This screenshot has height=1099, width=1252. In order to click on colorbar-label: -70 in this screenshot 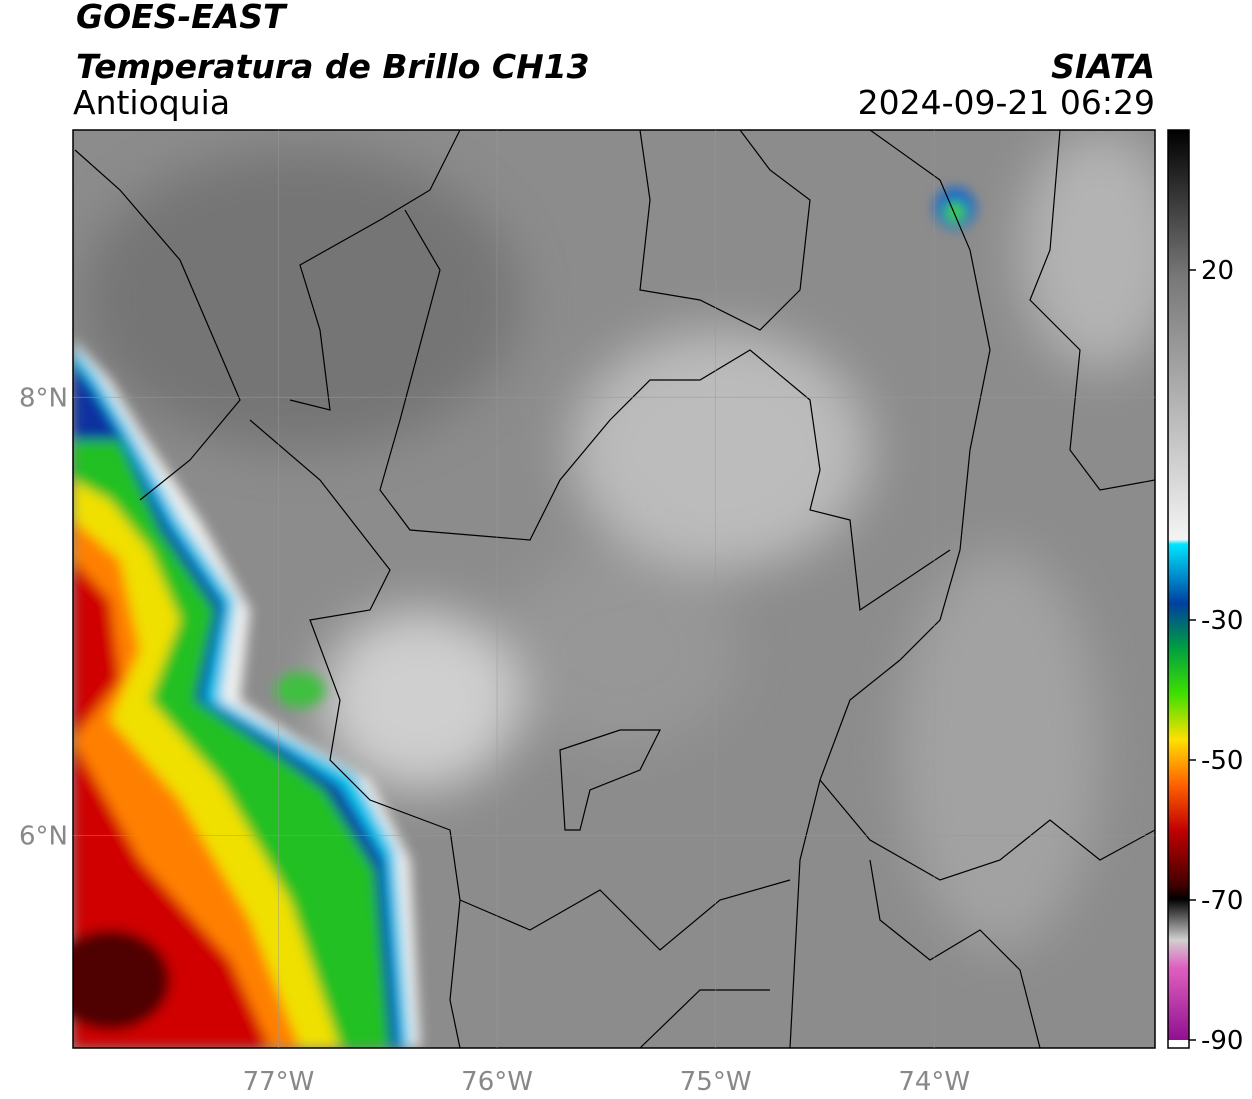, I will do `click(1222, 901)`.